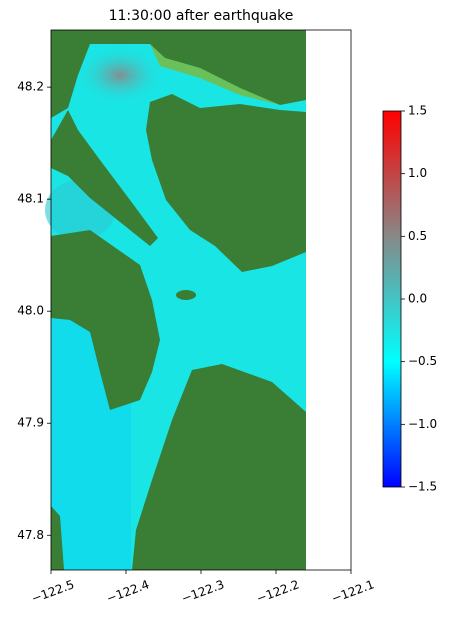 The image size is (454, 623). What do you see at coordinates (422, 361) in the screenshot?
I see `colorbar-tick-label: −0.5` at bounding box center [422, 361].